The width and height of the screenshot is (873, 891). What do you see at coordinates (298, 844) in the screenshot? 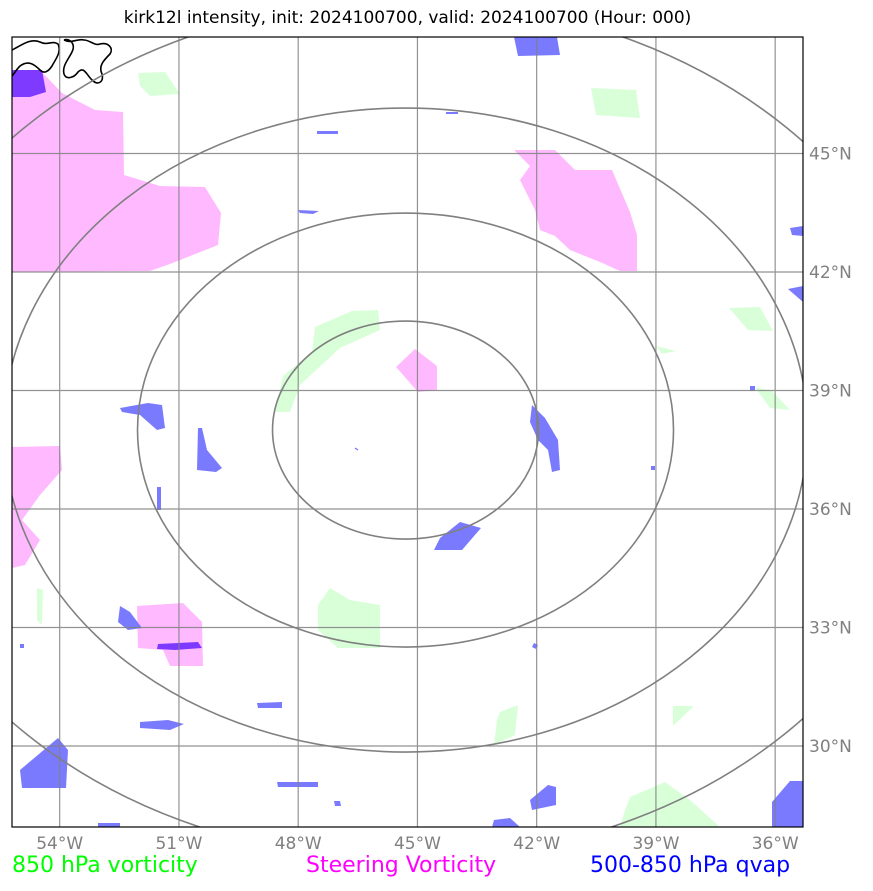
I see `lon-tick-label: 48°W` at bounding box center [298, 844].